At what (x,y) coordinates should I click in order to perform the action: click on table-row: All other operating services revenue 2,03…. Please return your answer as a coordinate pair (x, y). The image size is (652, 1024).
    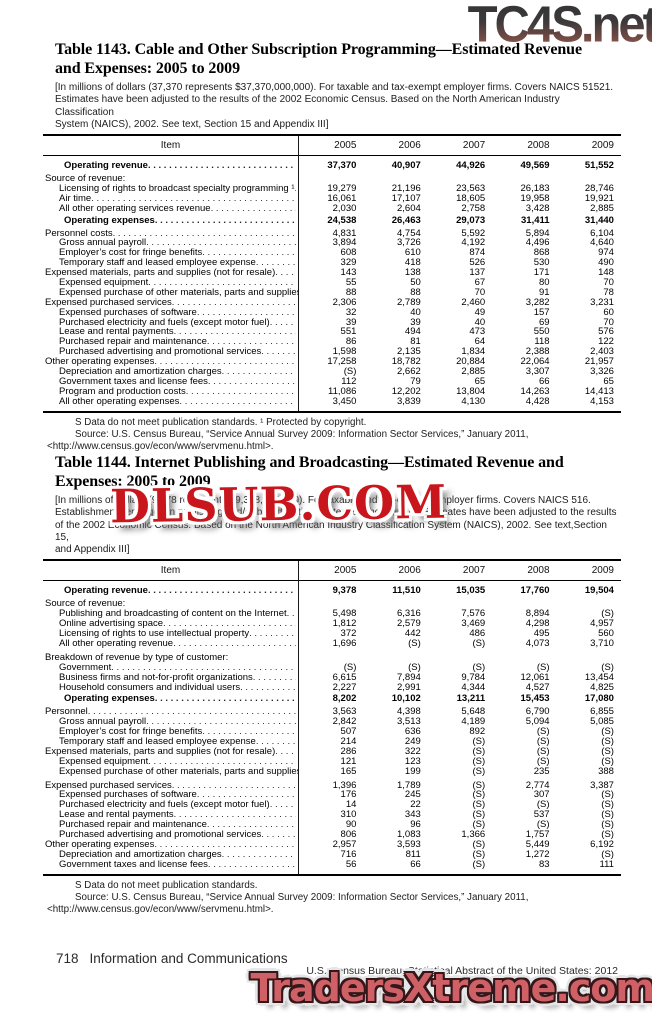
    Looking at the image, I should click on (332, 208).